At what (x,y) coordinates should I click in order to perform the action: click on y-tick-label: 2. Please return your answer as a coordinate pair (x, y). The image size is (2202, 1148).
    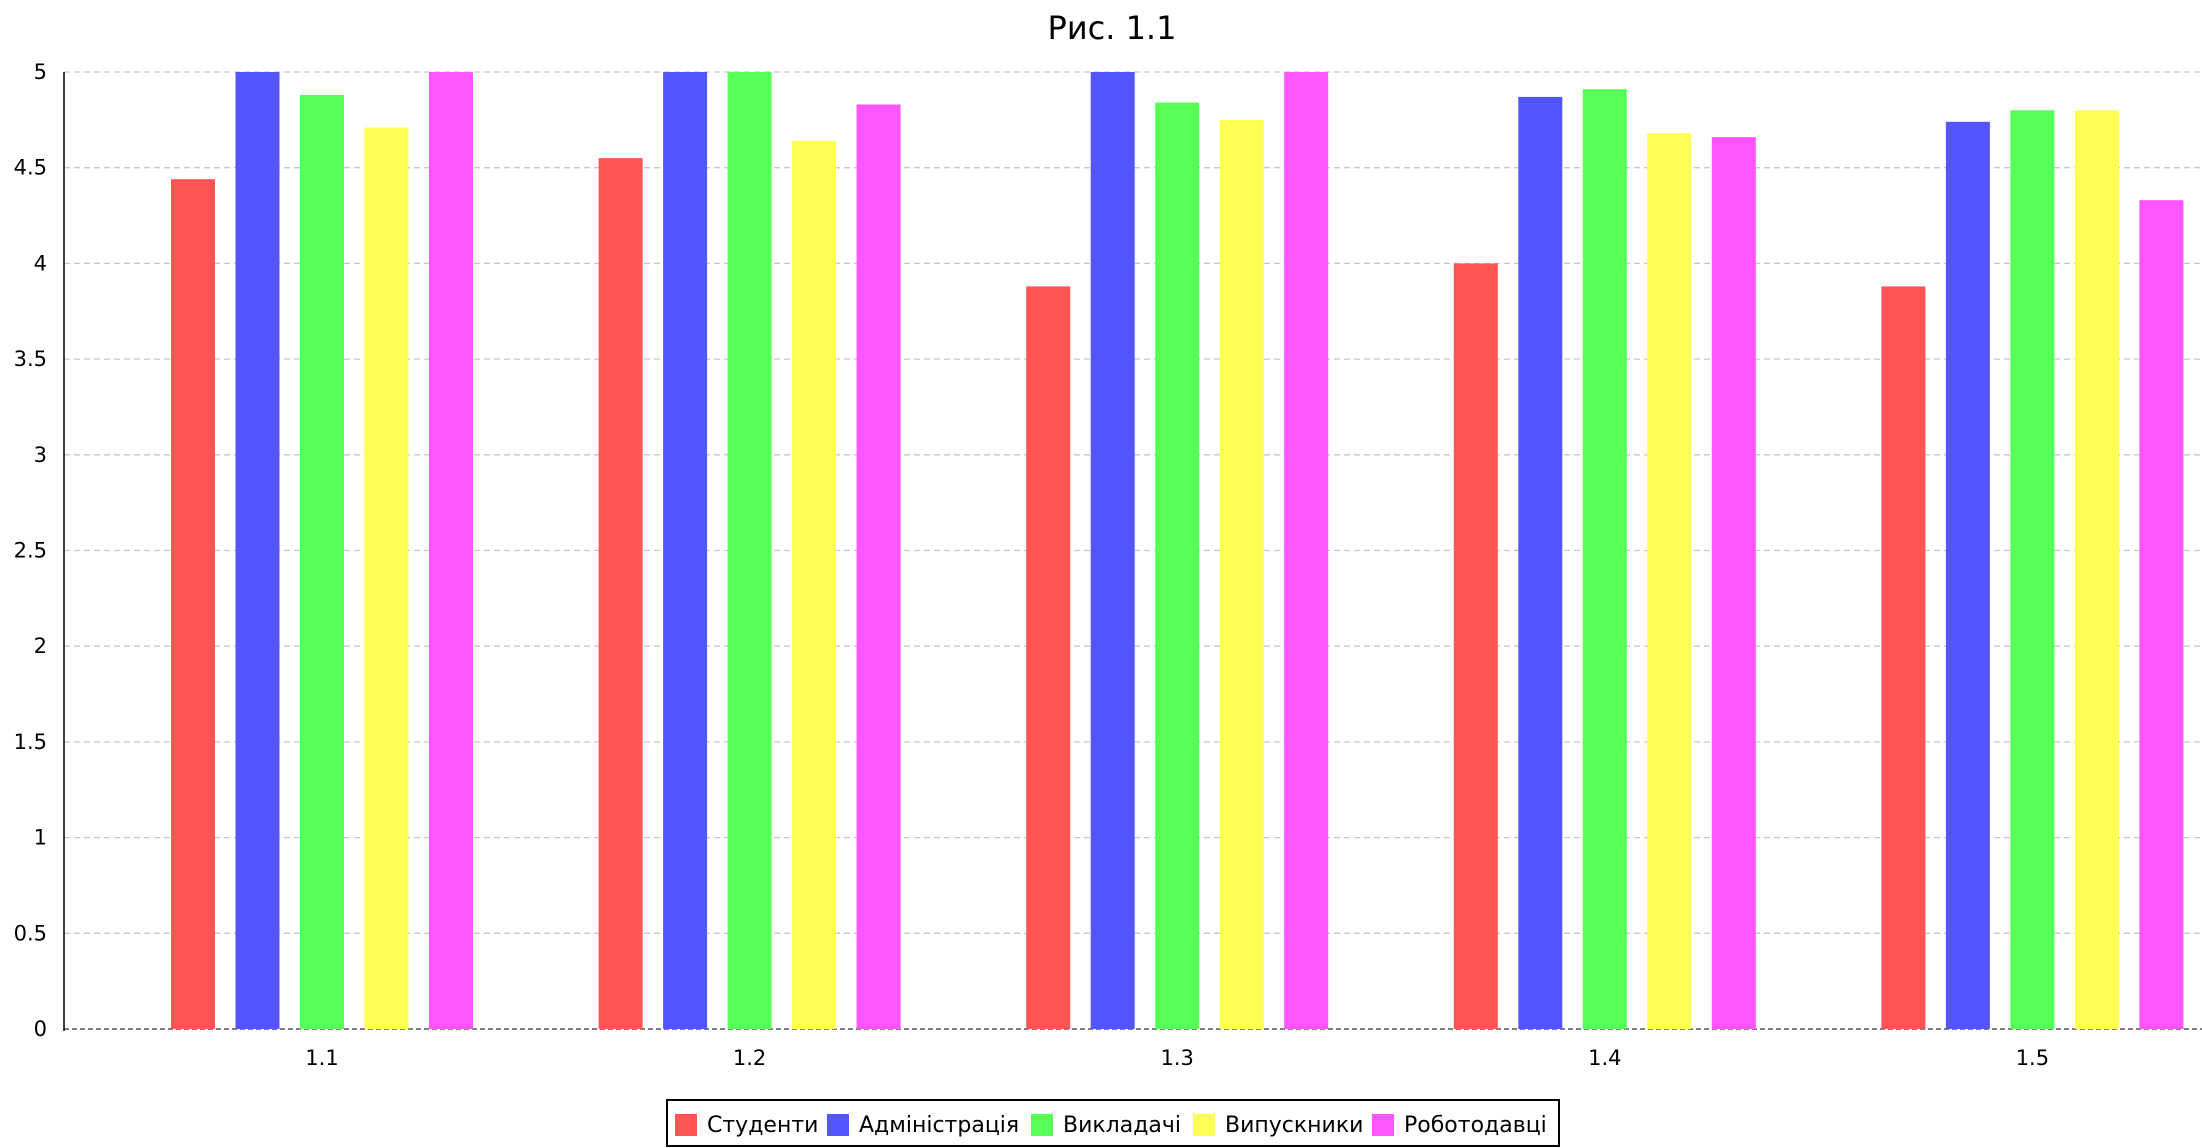
    Looking at the image, I should click on (40, 646).